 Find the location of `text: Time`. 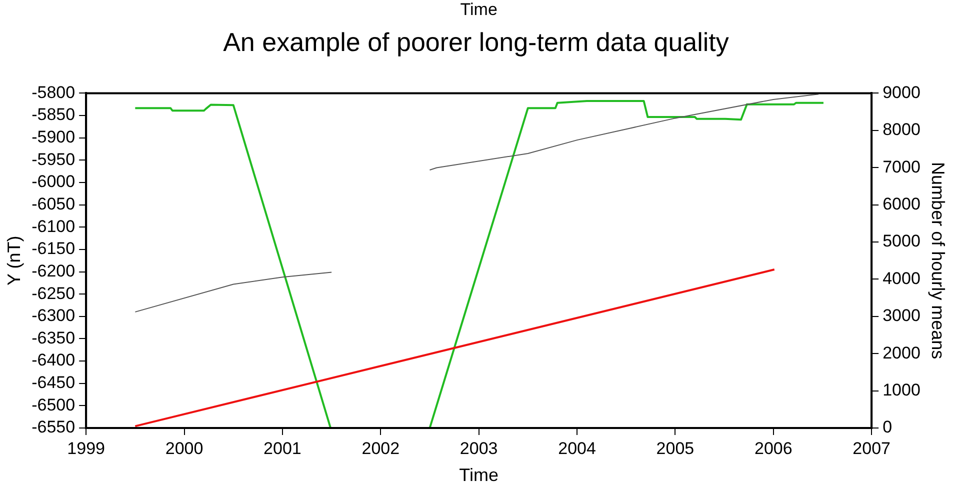

text: Time is located at coordinates (479, 10).